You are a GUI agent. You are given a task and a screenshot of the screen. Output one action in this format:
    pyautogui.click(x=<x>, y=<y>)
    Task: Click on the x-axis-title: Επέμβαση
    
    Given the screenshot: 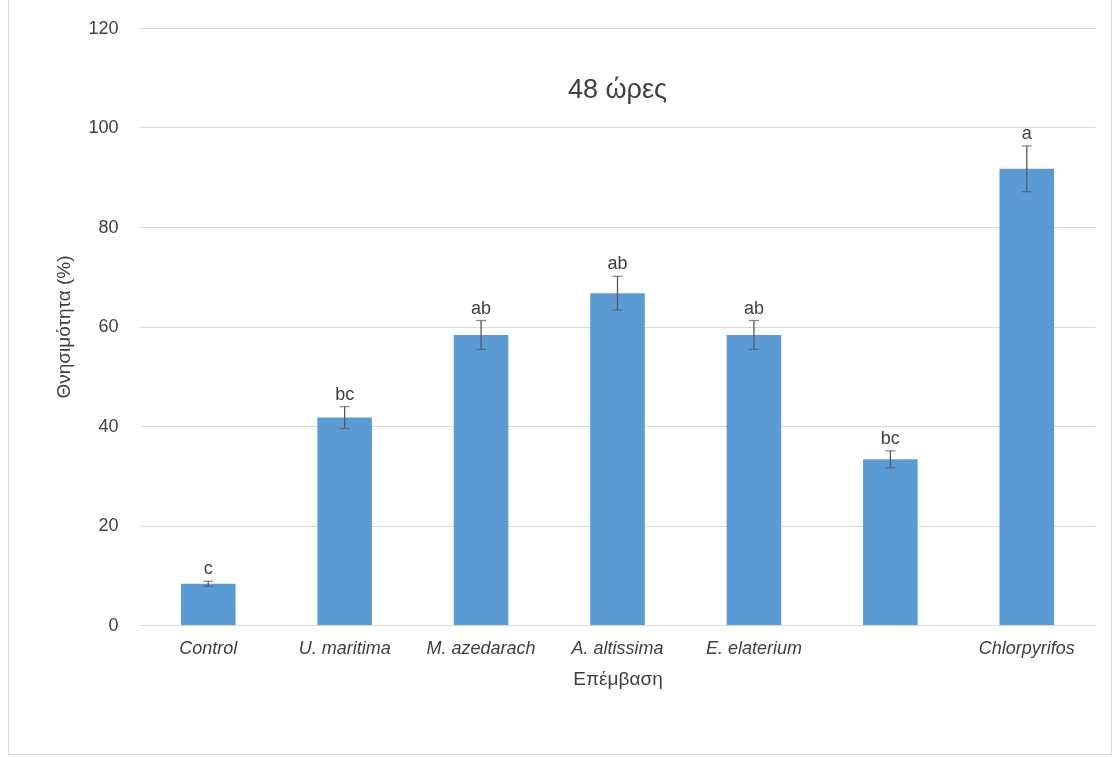 What is the action you would take?
    pyautogui.click(x=618, y=678)
    